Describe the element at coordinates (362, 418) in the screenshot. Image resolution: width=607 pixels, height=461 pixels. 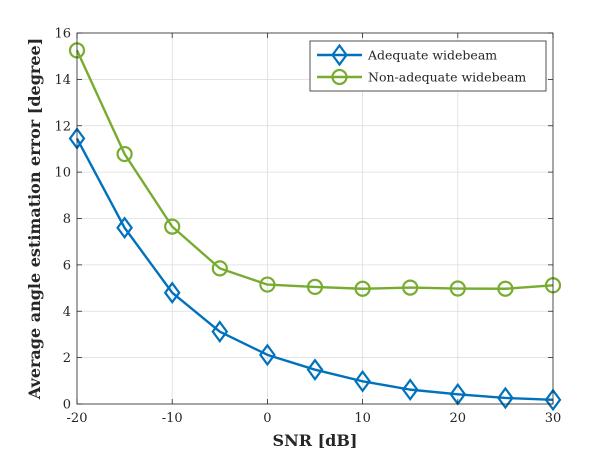
I see `x-tick-label: 10` at that location.